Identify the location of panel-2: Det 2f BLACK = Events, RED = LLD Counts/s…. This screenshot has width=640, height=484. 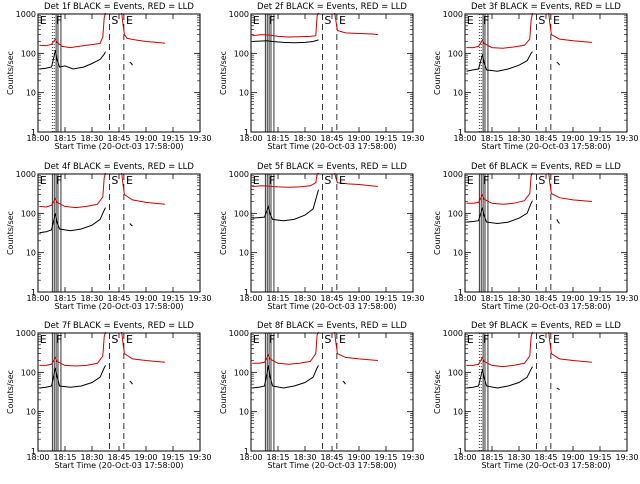
(322, 76).